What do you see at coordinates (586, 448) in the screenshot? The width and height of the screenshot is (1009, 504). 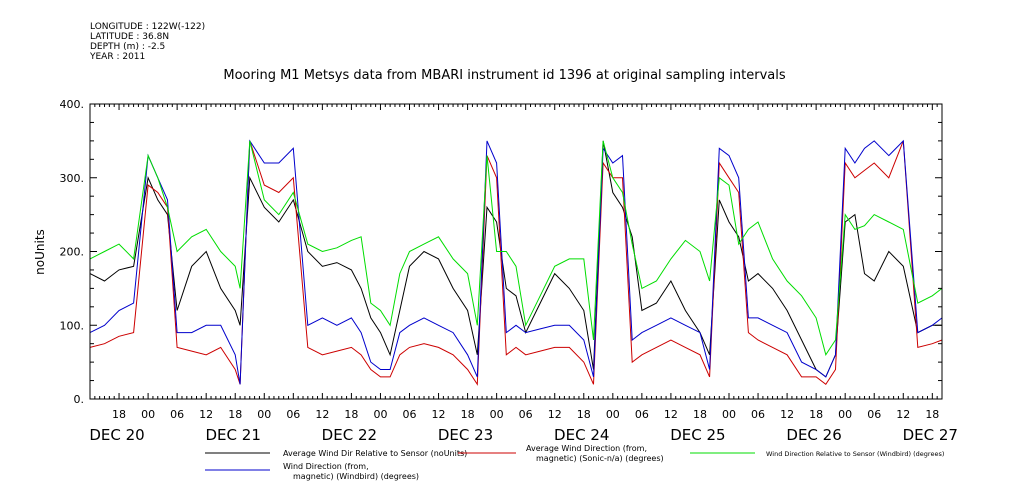 I see `legend-label: Average Wind Direction (from,` at bounding box center [586, 448].